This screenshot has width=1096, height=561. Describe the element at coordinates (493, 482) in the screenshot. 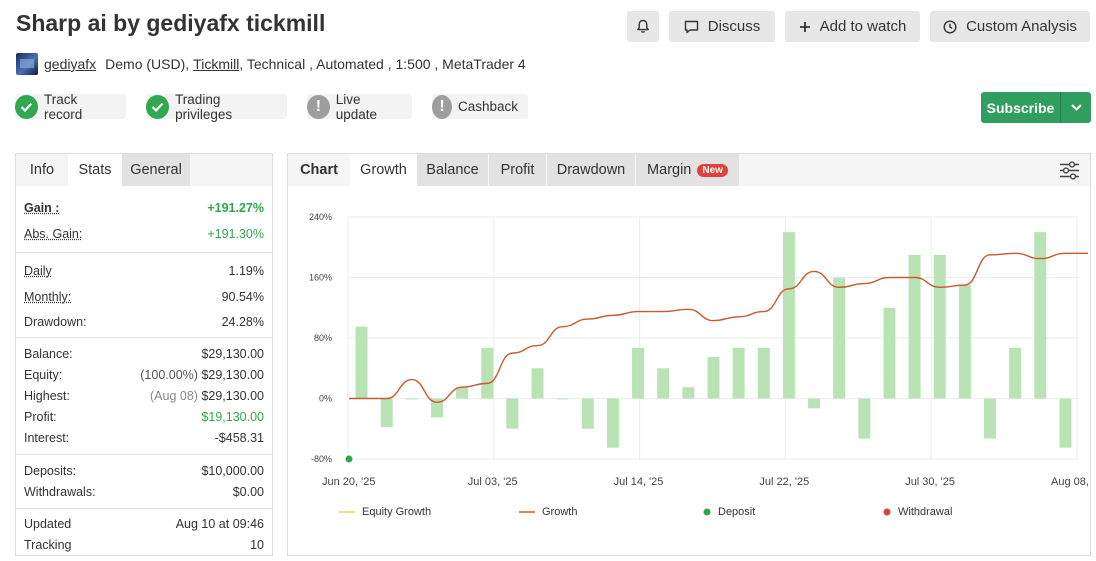

I see `x-tick-label: Jul 03, '25` at that location.